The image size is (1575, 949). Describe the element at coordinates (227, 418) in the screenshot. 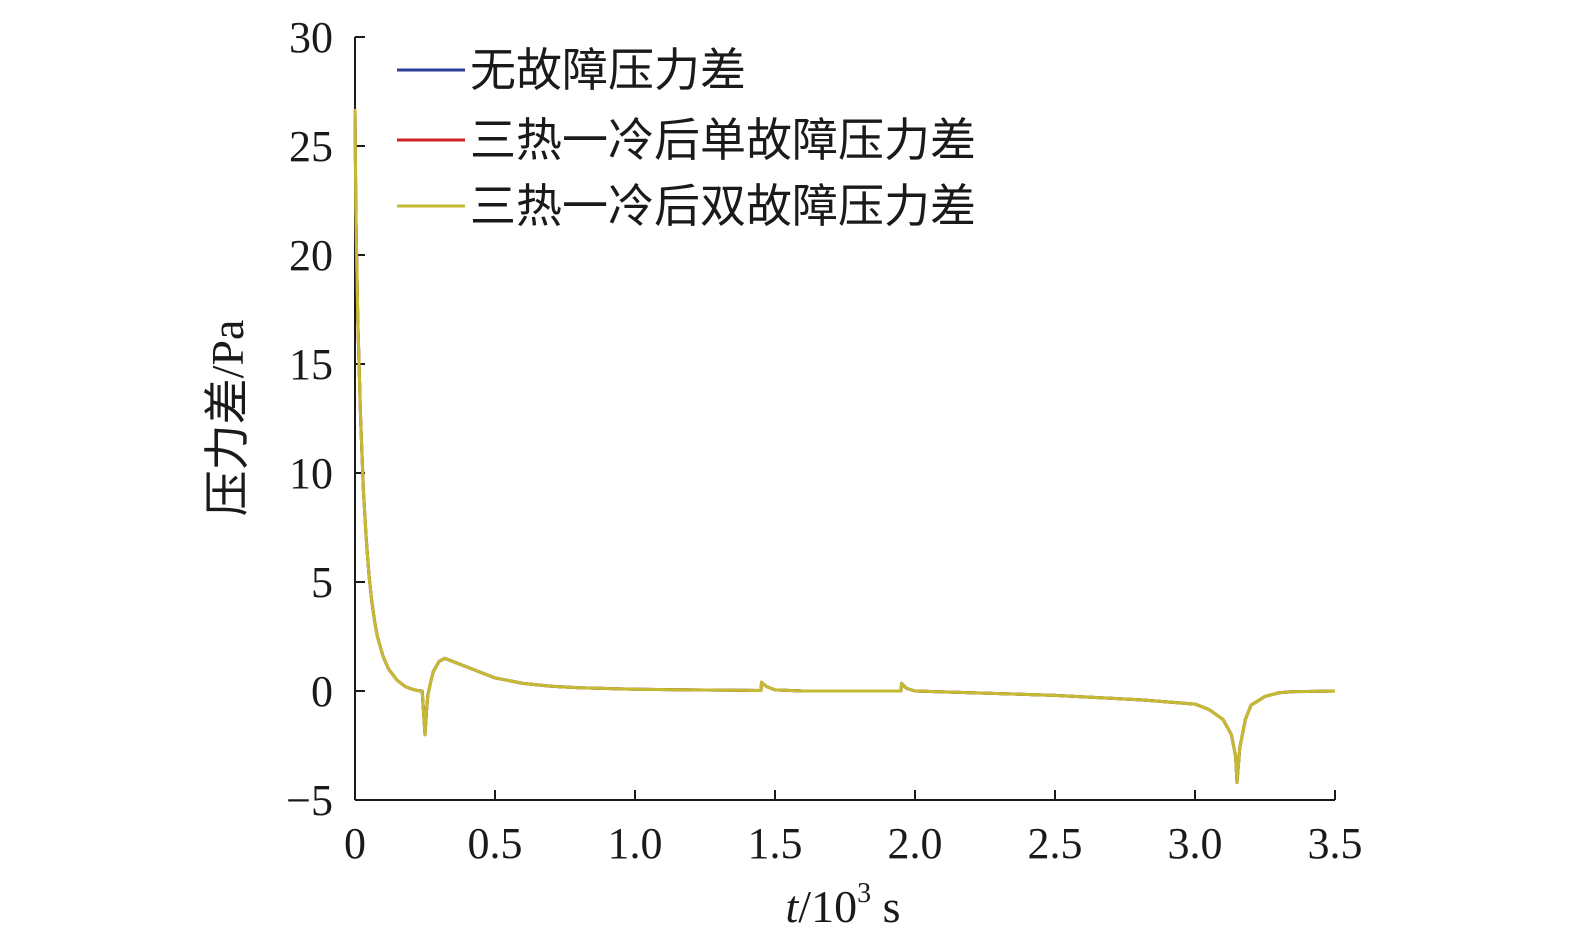

I see `y-axis-title: 压力差/Pa` at that location.